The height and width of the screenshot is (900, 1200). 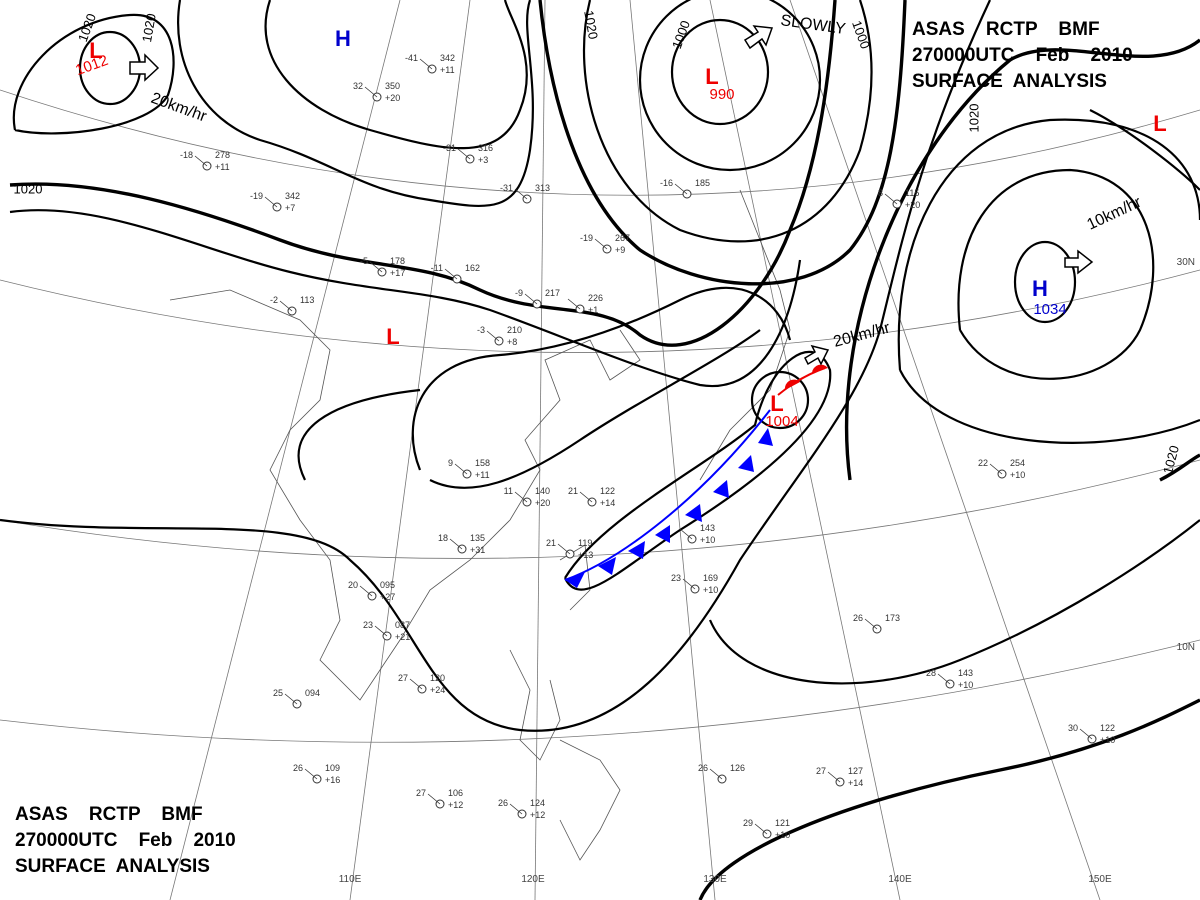 I want to click on station: 27 120 +24, so click(x=421, y=684).